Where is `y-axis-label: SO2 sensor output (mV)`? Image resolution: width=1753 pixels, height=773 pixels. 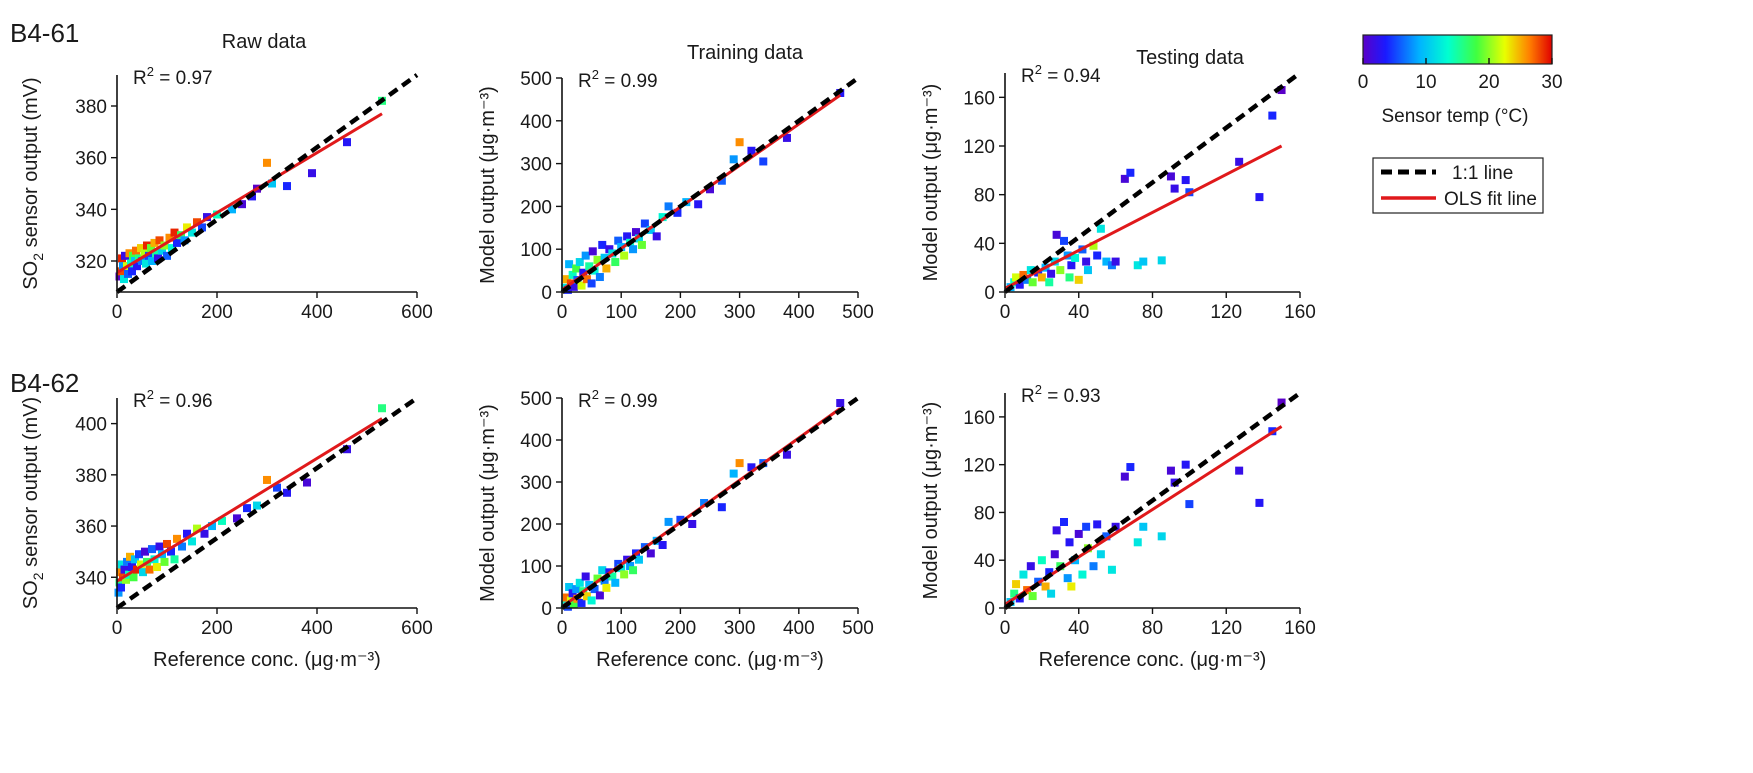
y-axis-label: SO2 sensor output (mV) is located at coordinates (33, 503).